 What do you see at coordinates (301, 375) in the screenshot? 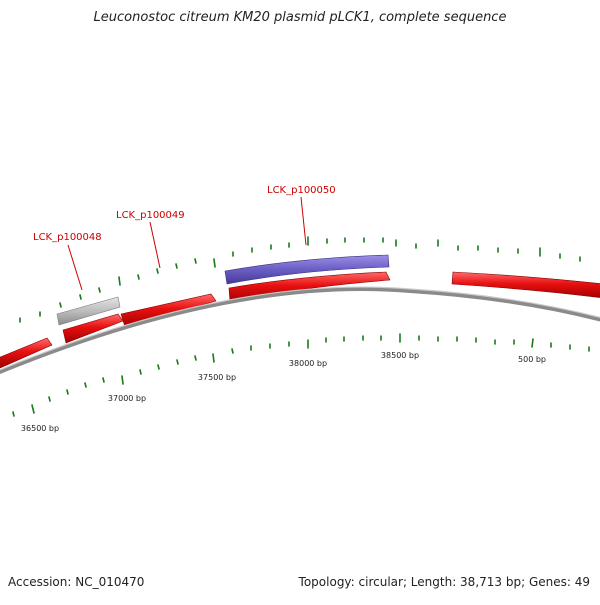
I see `inner-tick-ring` at bounding box center [301, 375].